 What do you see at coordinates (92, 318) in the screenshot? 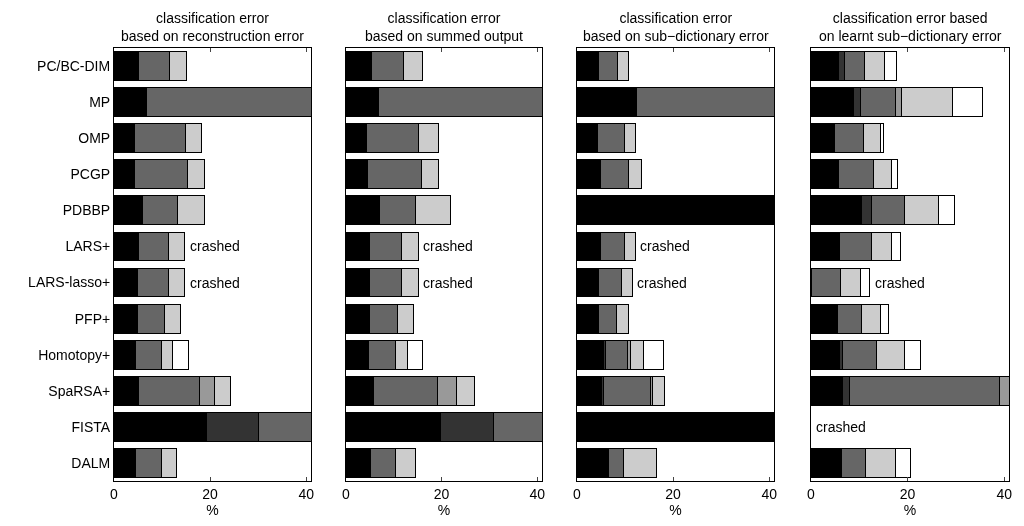
I see `y-tick-label: PFP+` at bounding box center [92, 318].